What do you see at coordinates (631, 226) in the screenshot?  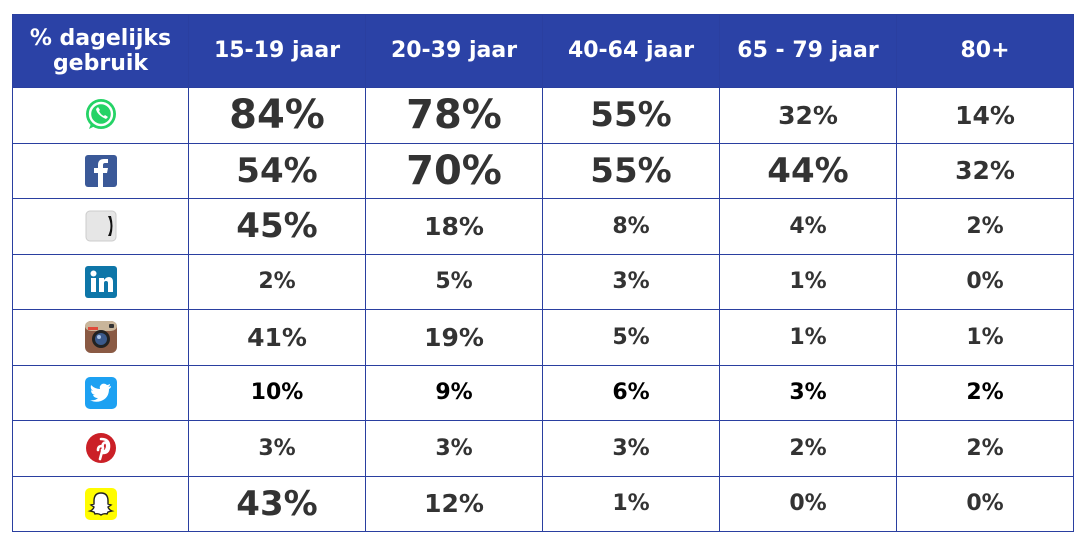 I see `data-cell: 8%` at bounding box center [631, 226].